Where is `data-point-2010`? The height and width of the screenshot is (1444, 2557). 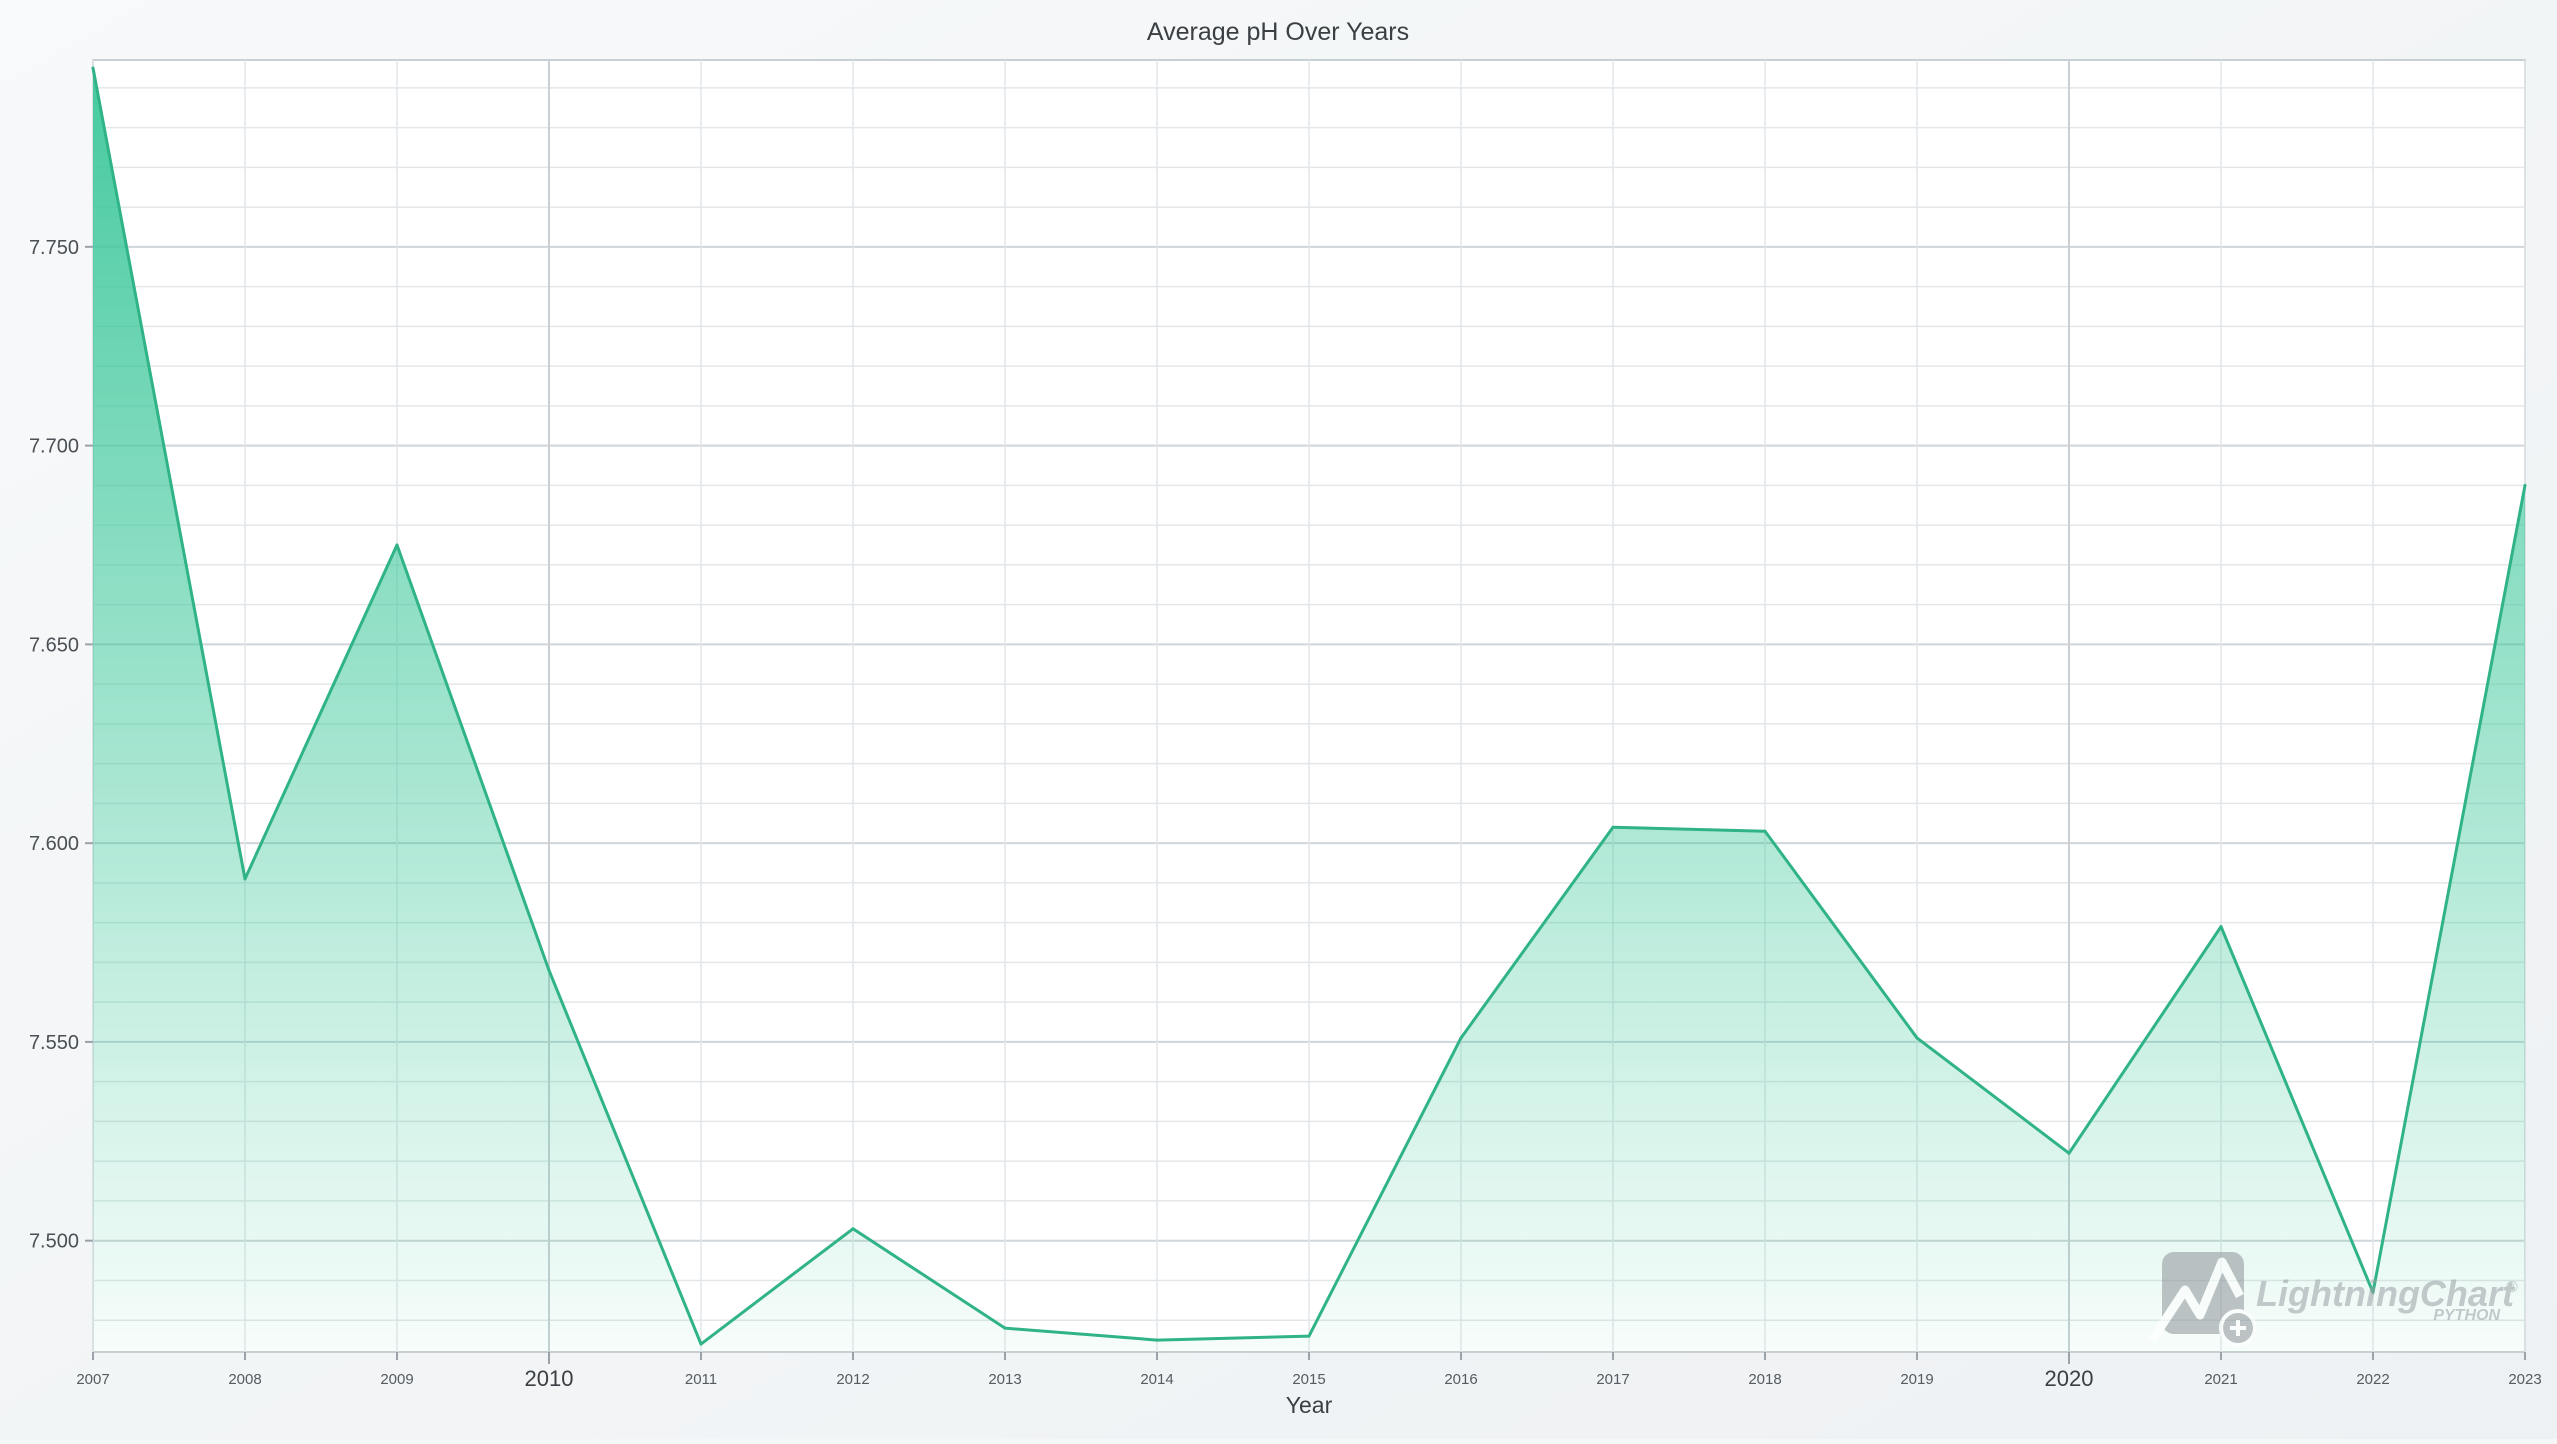
data-point-2010 is located at coordinates (549, 970).